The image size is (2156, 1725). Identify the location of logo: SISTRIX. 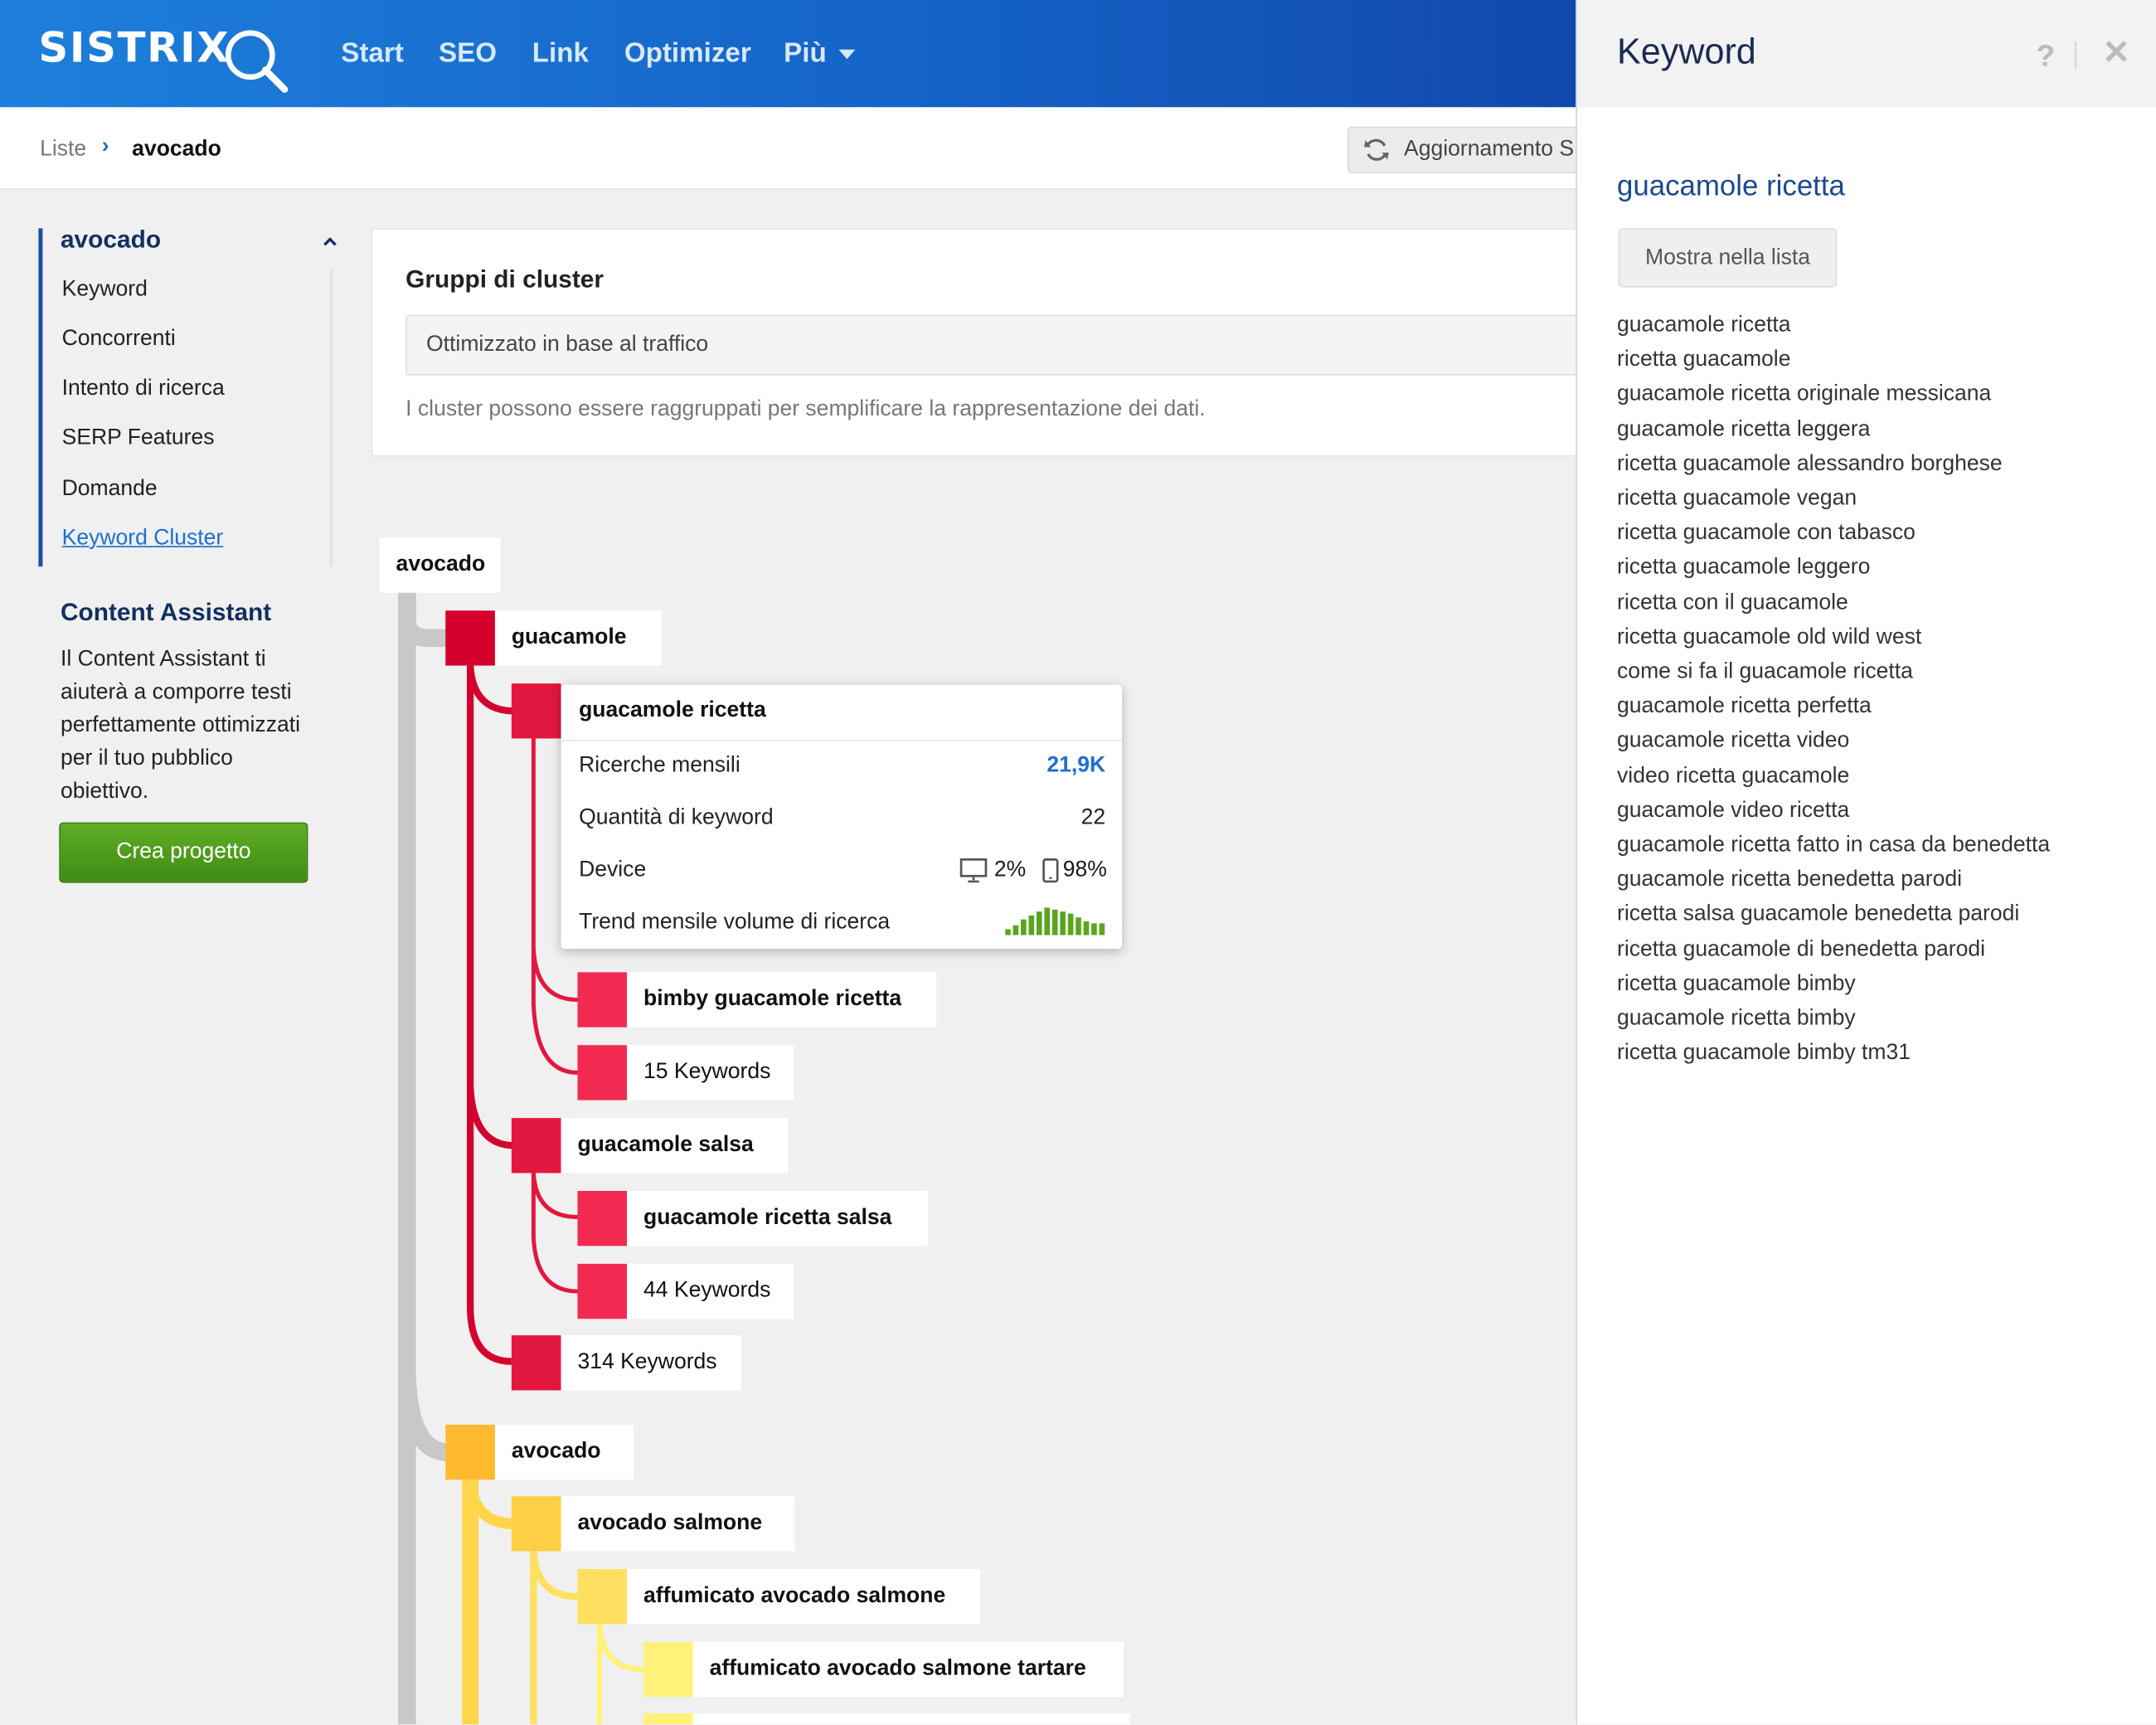
(134, 49).